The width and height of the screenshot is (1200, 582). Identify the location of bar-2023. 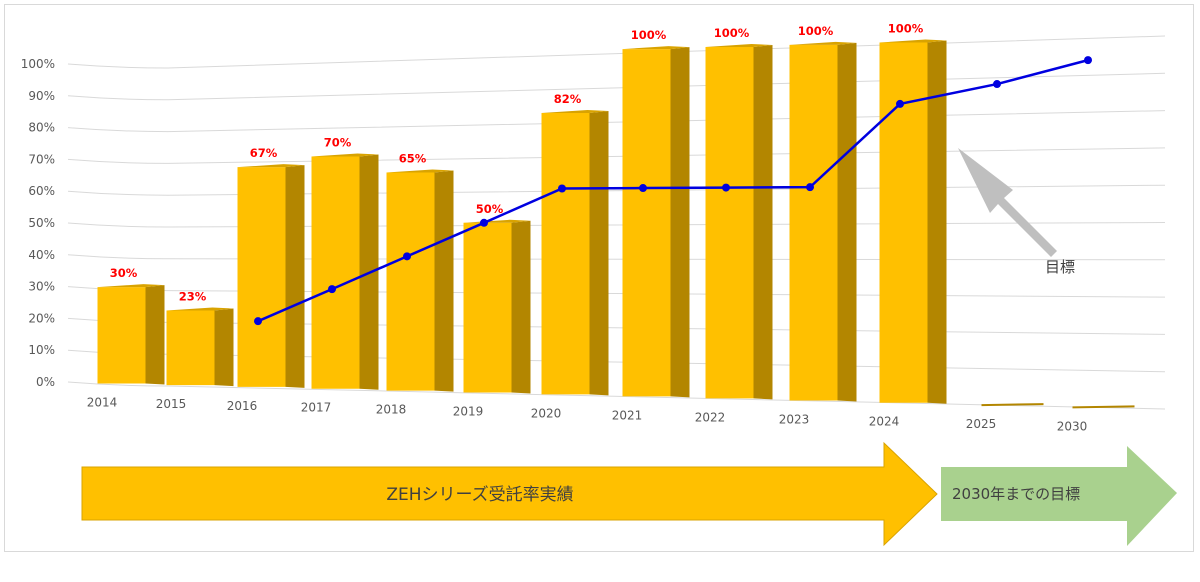
(823, 221).